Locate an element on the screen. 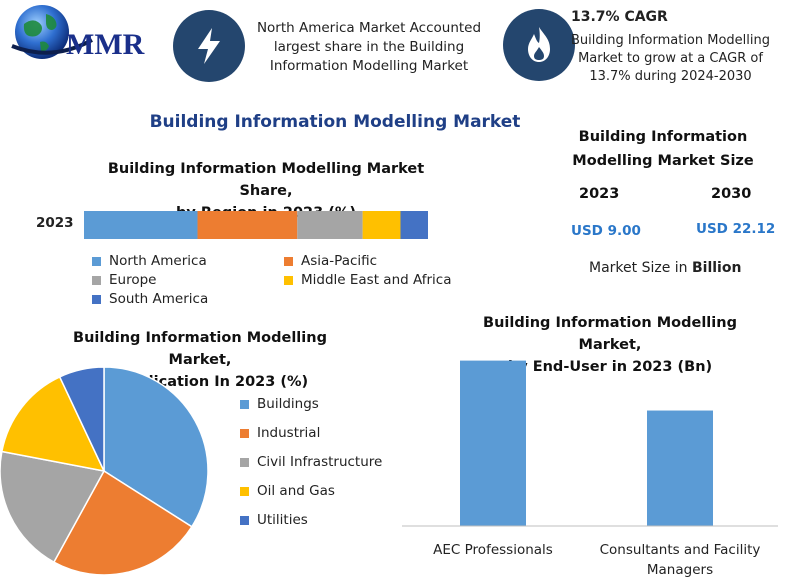 Image resolution: width=800 pixels, height=577 pixels. logo-text: MMR is located at coordinates (105, 44).